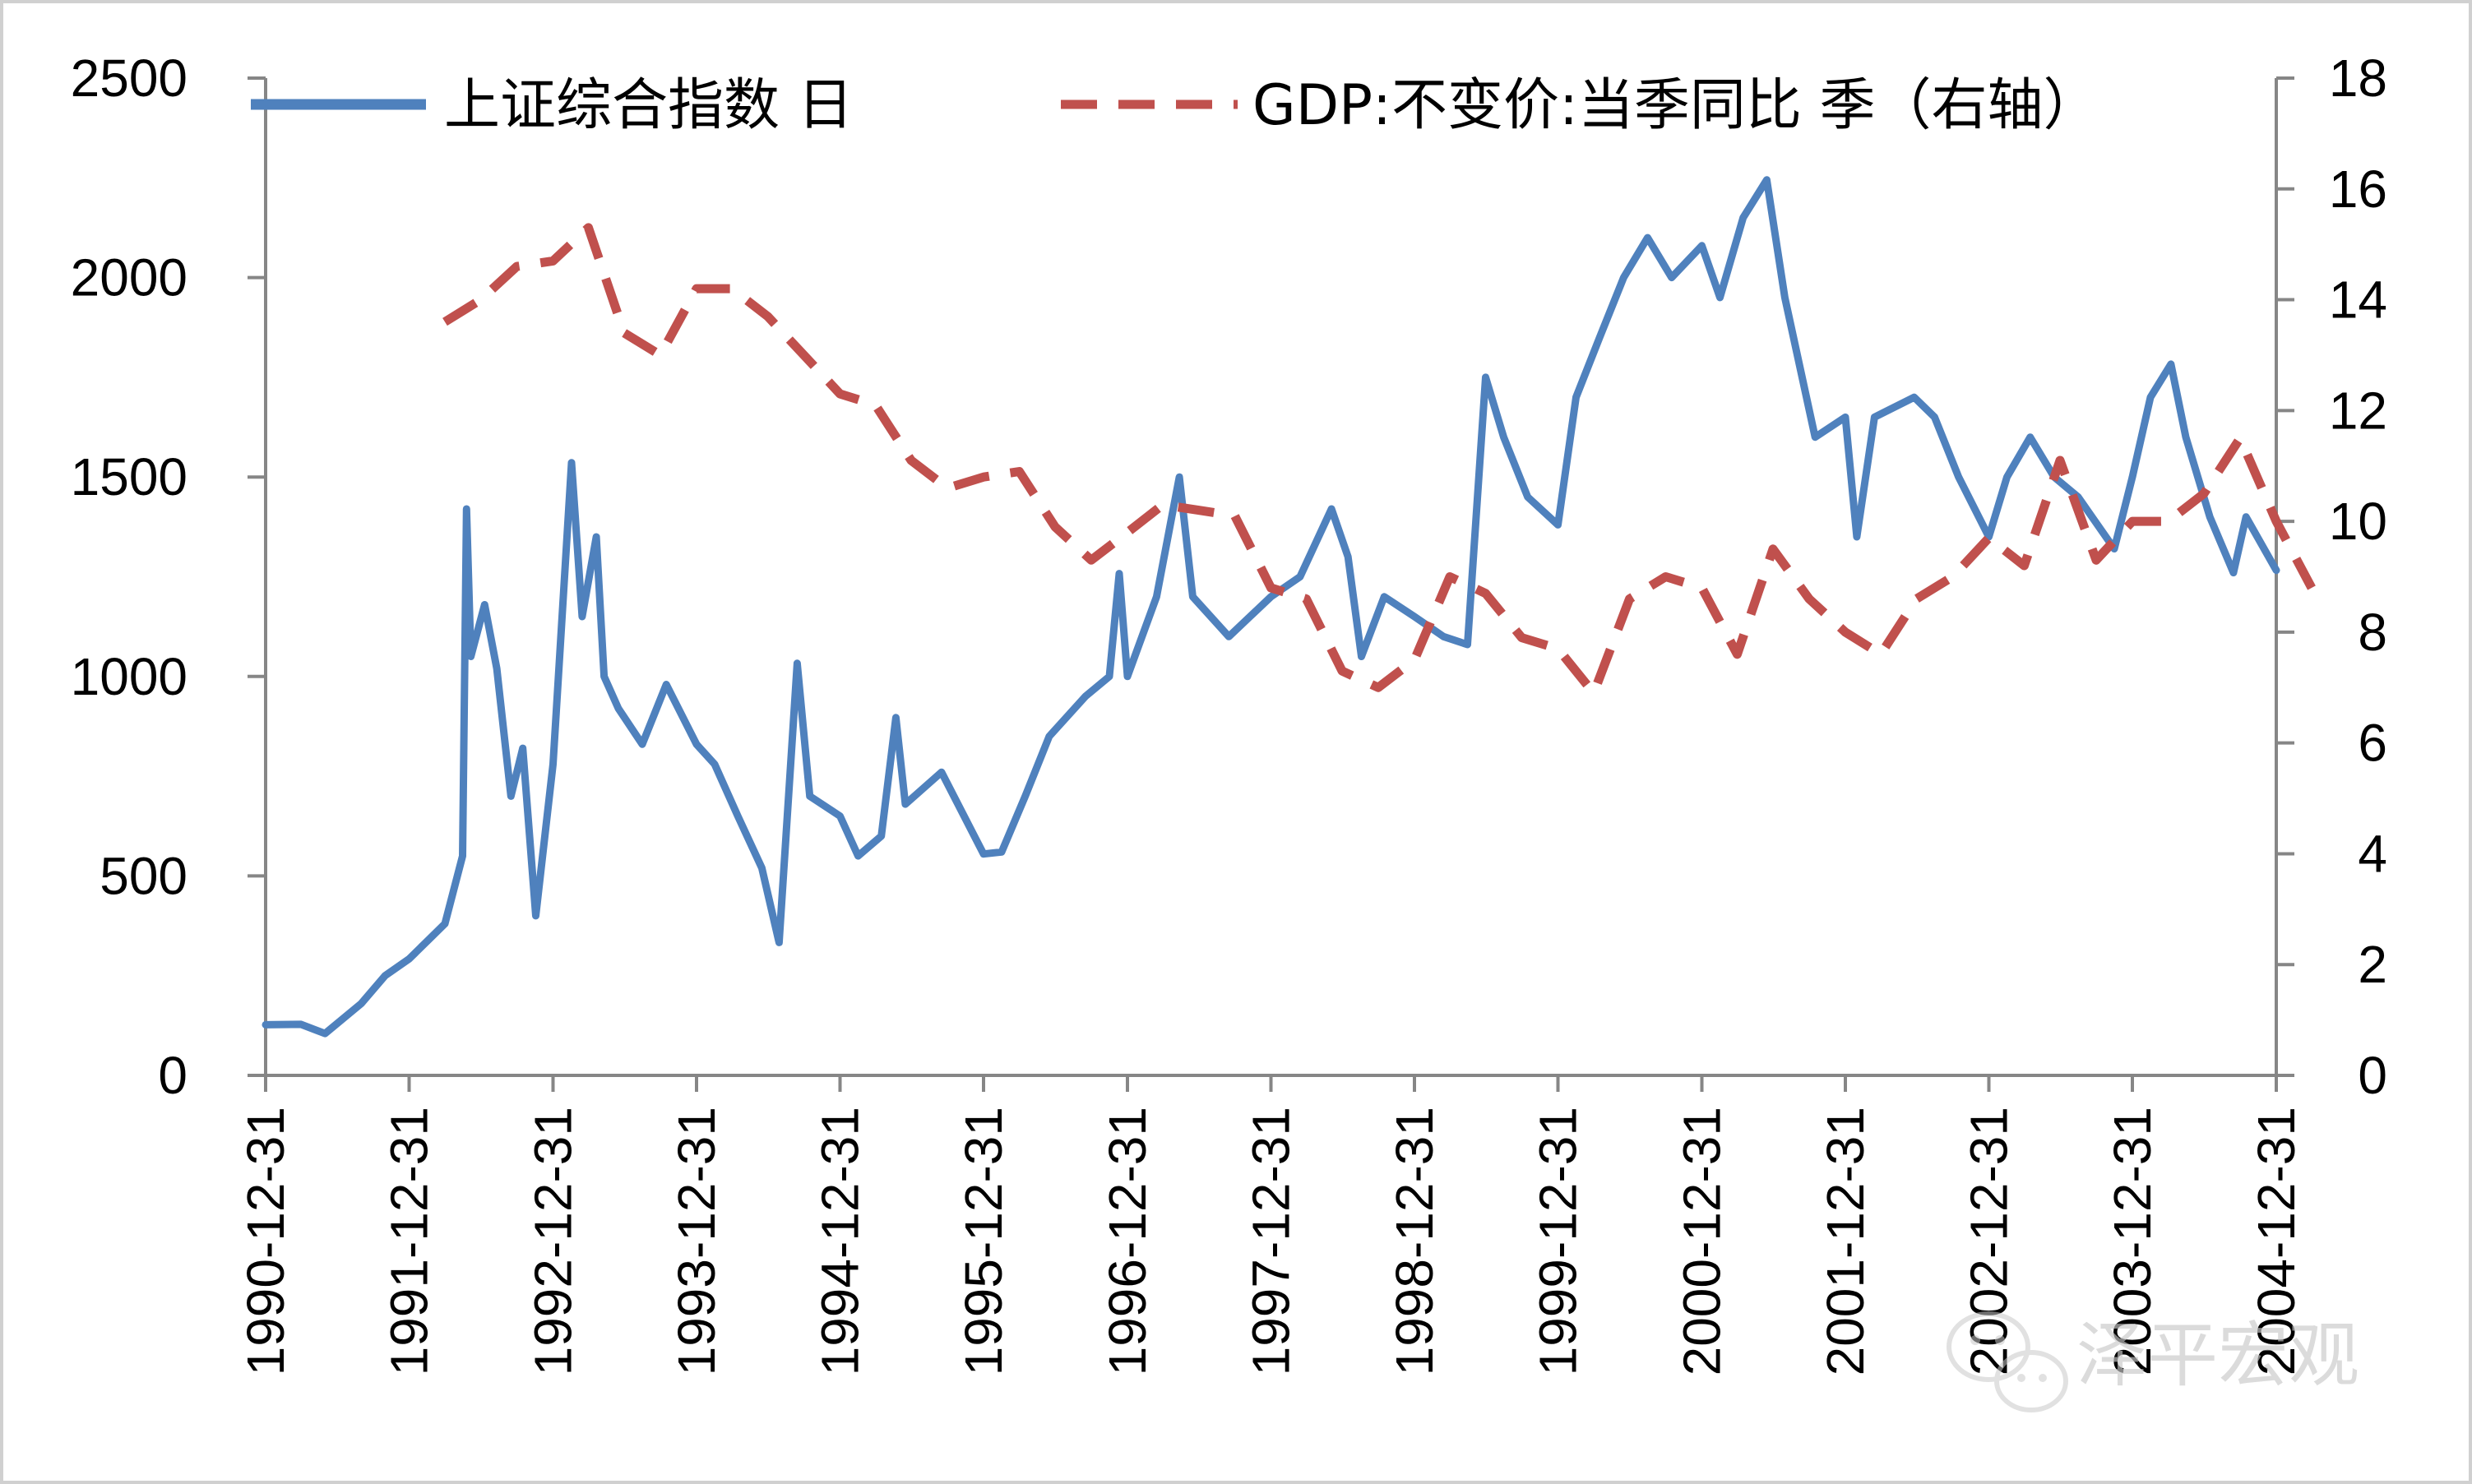 The width and height of the screenshot is (2472, 1484). What do you see at coordinates (2372, 1075) in the screenshot?
I see `right-tick-label: 0` at bounding box center [2372, 1075].